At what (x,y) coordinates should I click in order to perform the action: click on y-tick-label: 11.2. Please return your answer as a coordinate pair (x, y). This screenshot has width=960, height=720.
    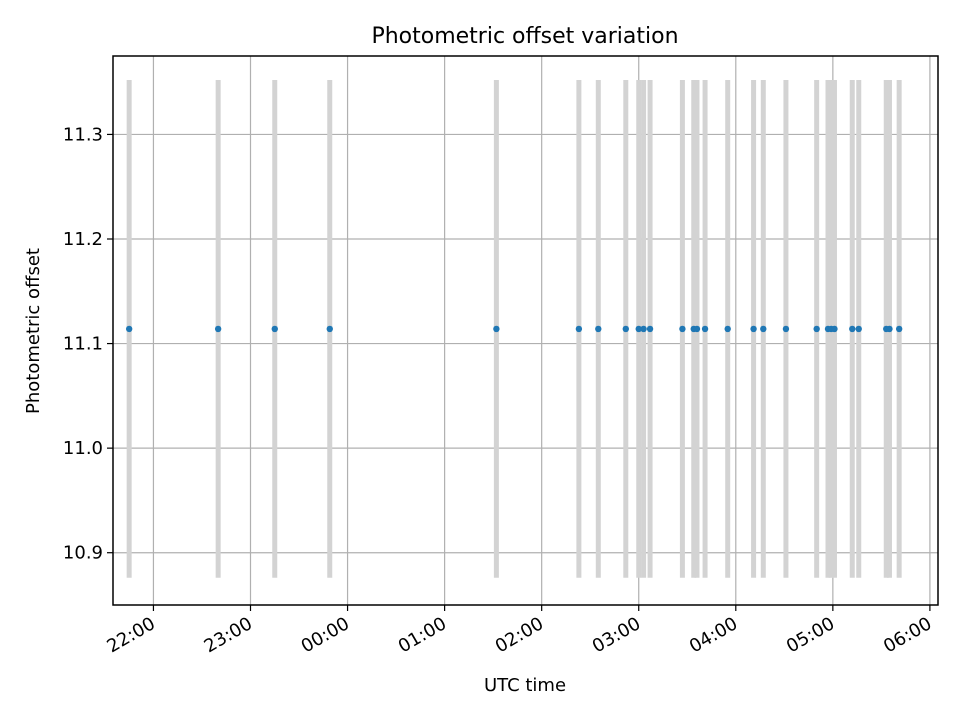
    Looking at the image, I should click on (83, 239).